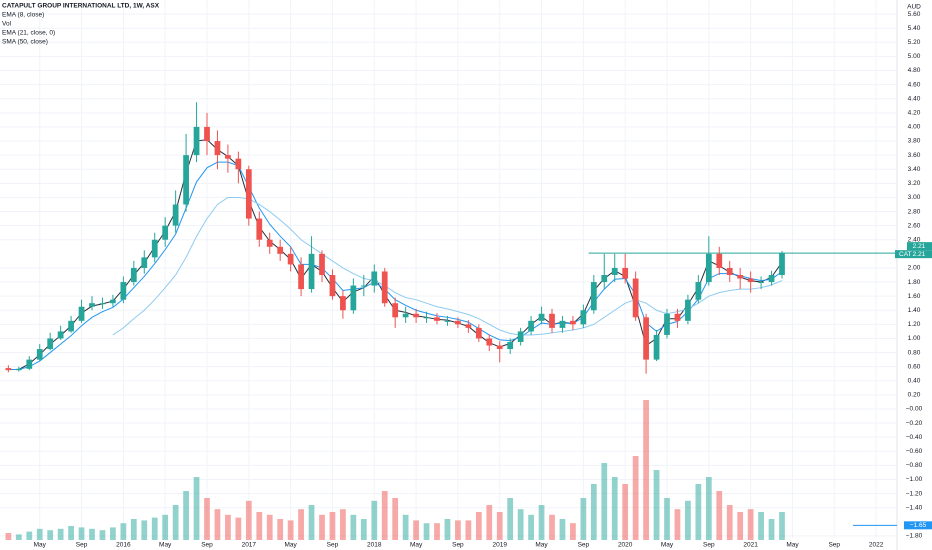 The width and height of the screenshot is (932, 550). What do you see at coordinates (876, 545) in the screenshot?
I see `x-tick-label: 2022` at bounding box center [876, 545].